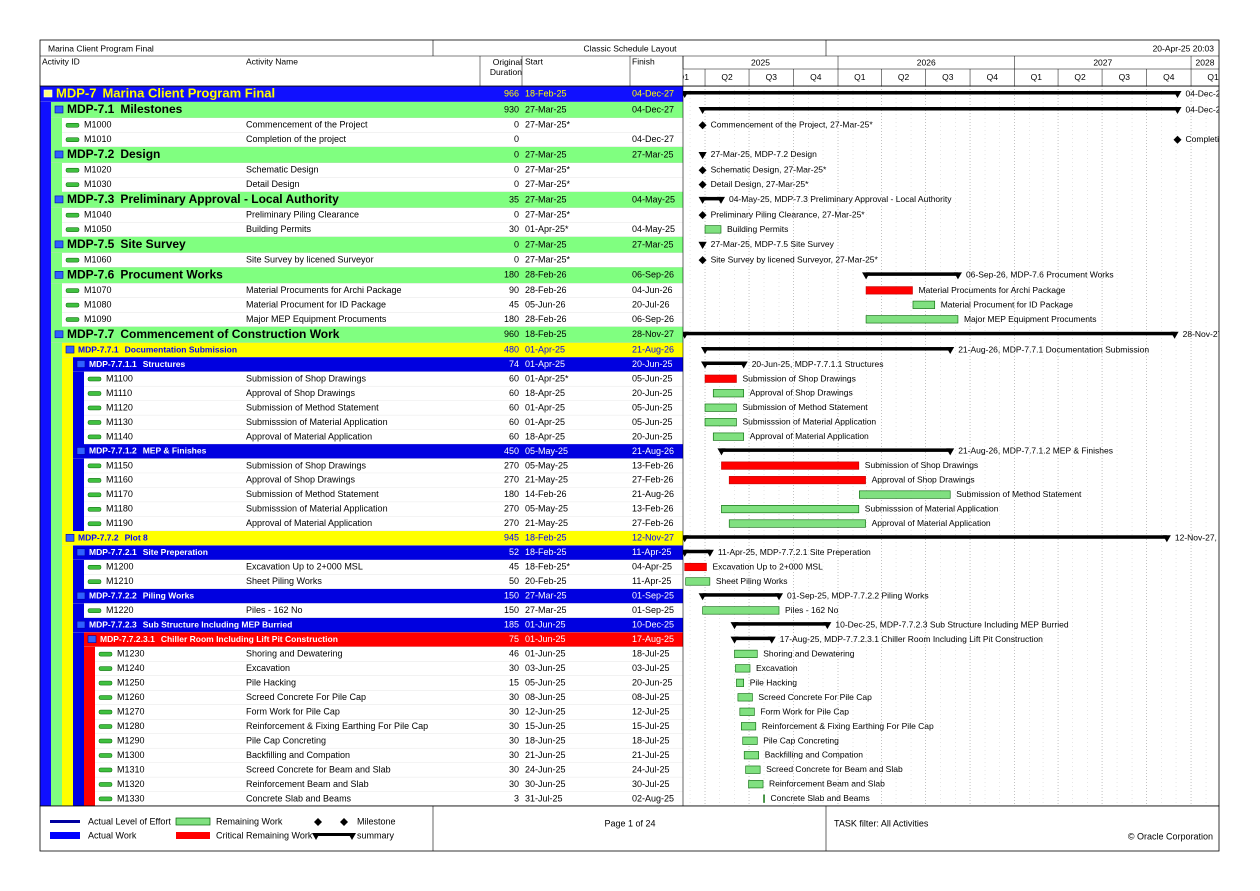 This screenshot has height=891, width=1260. Describe the element at coordinates (131, 668) in the screenshot. I see `activity-id: M1240` at that location.